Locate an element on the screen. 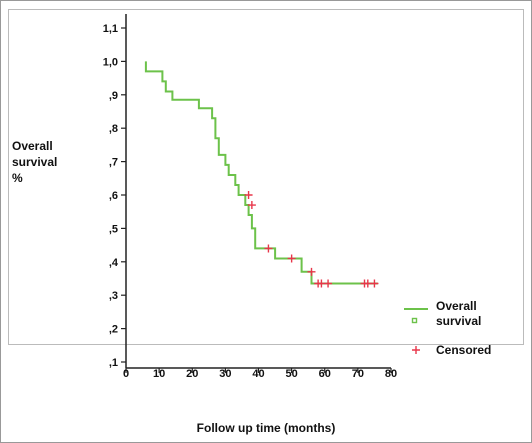 This screenshot has height=443, width=532. legend-label-survival: Overall survival is located at coordinates (458, 314).